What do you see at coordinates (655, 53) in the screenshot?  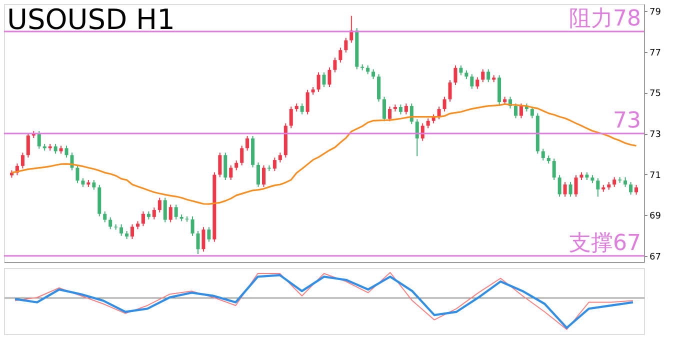 I see `y-tick-label: 77` at bounding box center [655, 53].